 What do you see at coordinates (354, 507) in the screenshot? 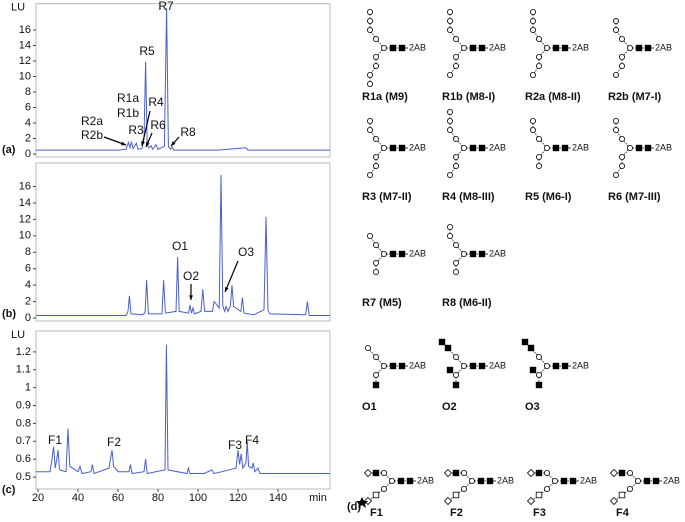
I see `panel-label: (d)` at bounding box center [354, 507].